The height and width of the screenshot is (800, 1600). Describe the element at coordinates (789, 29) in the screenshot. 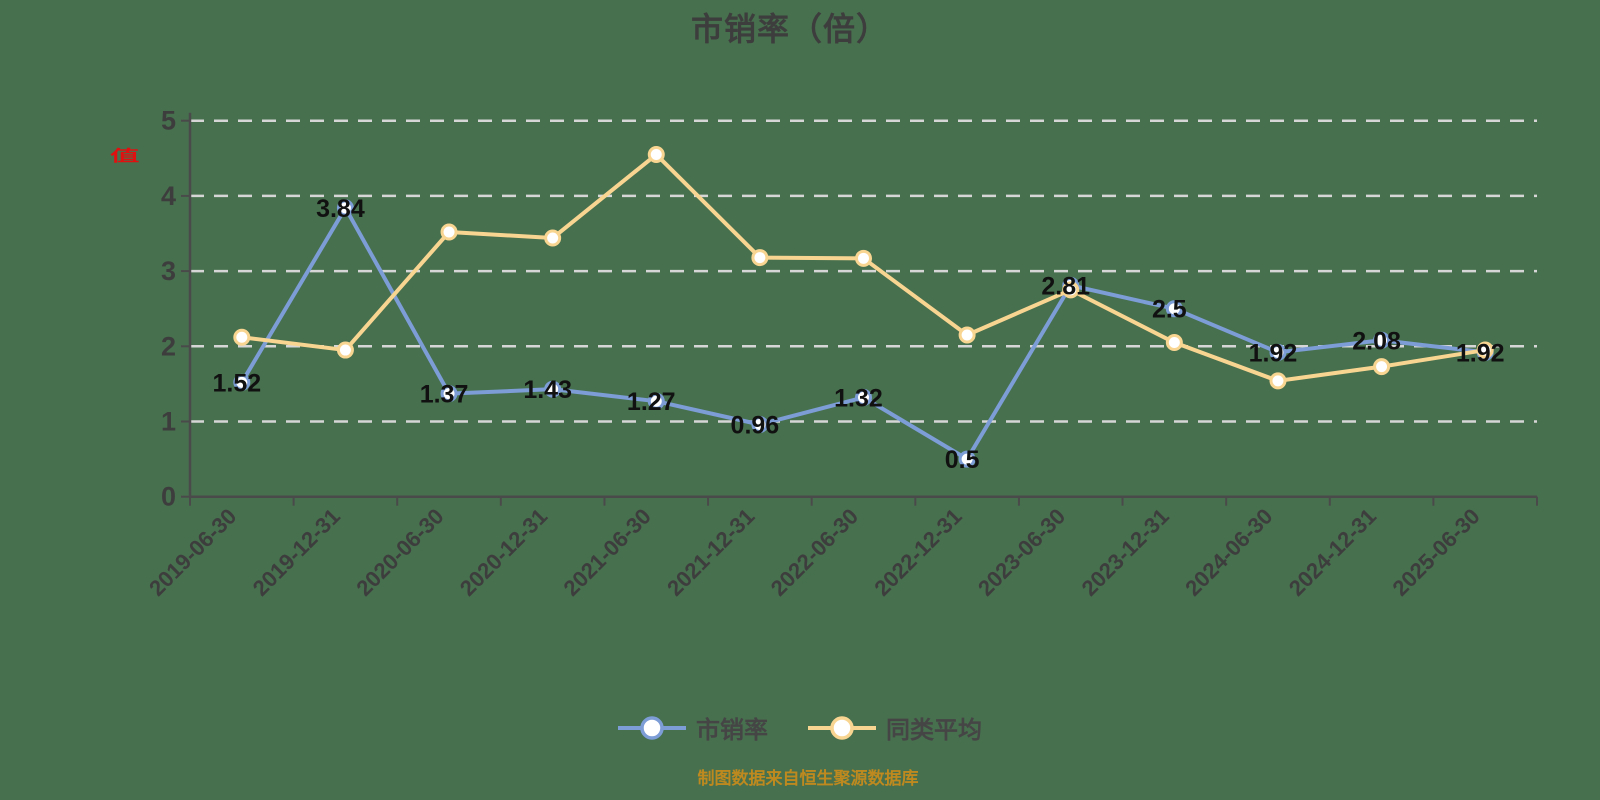

I see `chart-title: 市销率（倍）` at that location.